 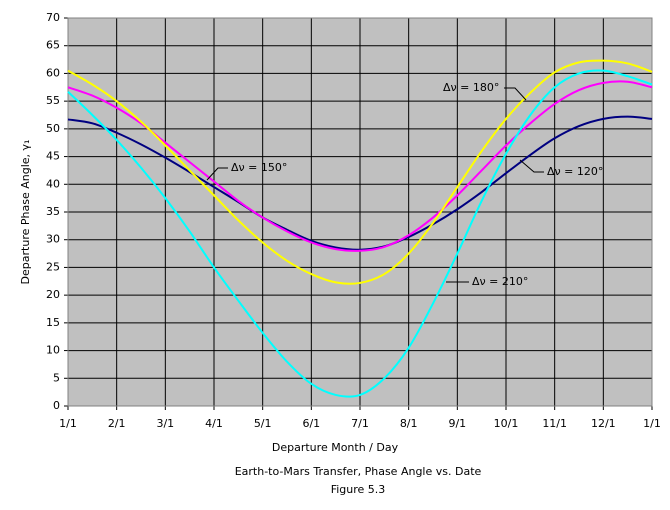 What do you see at coordinates (409, 423) in the screenshot?
I see `x-tick-label: 8/1` at bounding box center [409, 423].